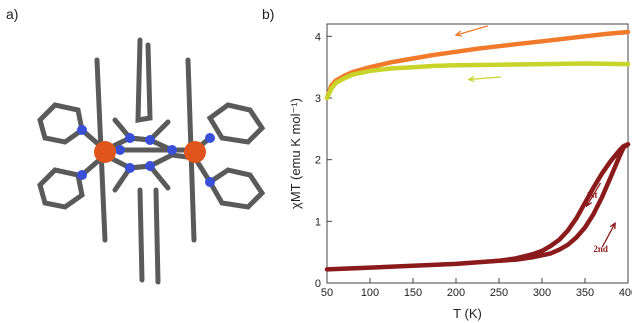 The image size is (632, 323). What do you see at coordinates (195, 152) in the screenshot?
I see `iron-atom-right` at bounding box center [195, 152].